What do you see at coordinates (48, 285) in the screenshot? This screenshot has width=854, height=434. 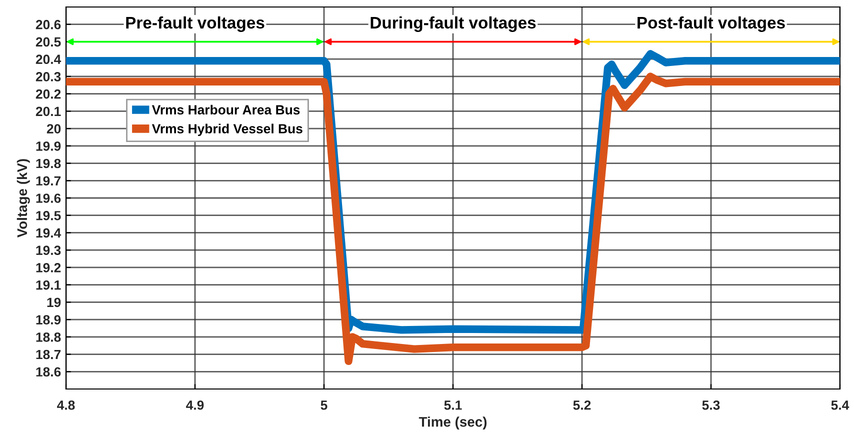 I see `y-tick-label: 19.1` at bounding box center [48, 285].